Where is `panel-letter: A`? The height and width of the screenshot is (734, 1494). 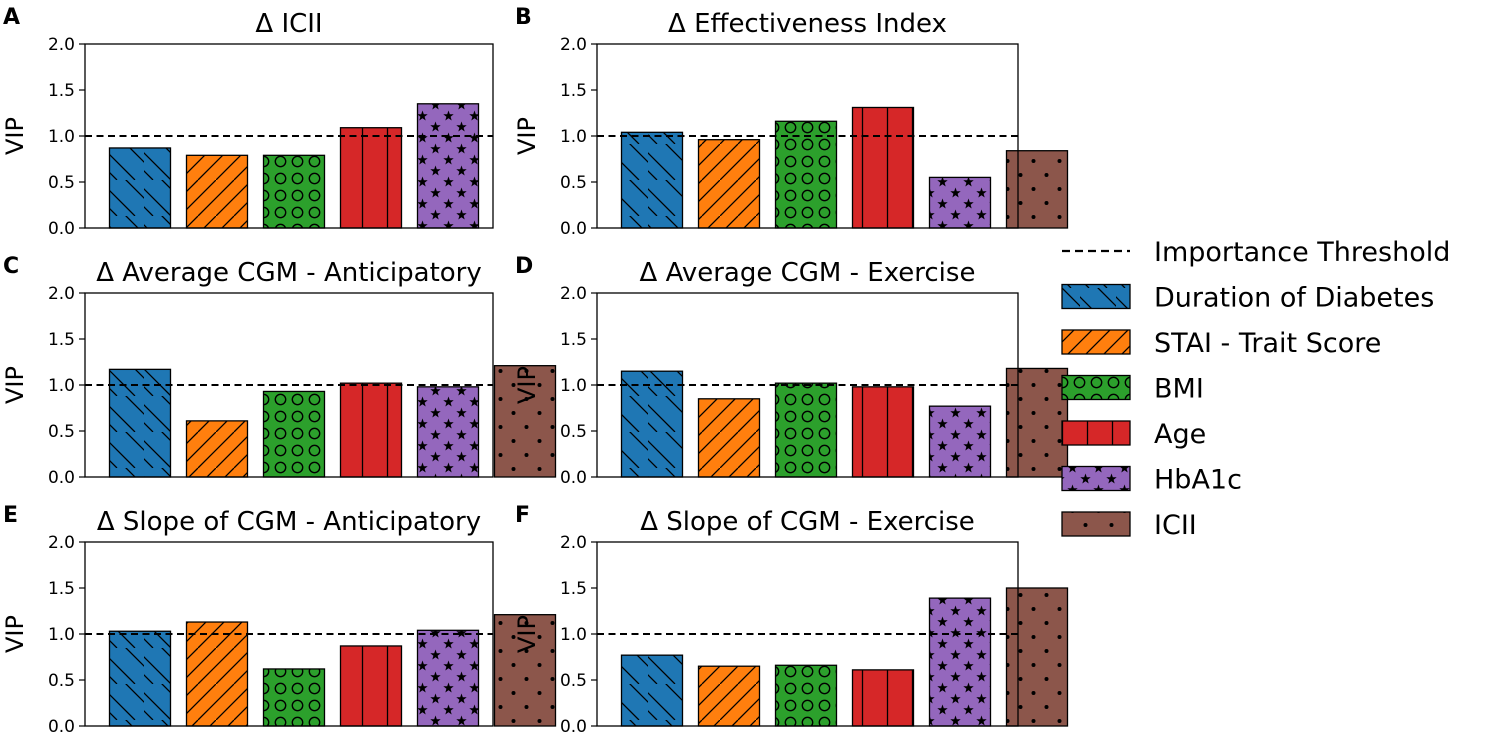
panel-letter: A is located at coordinates (11, 17).